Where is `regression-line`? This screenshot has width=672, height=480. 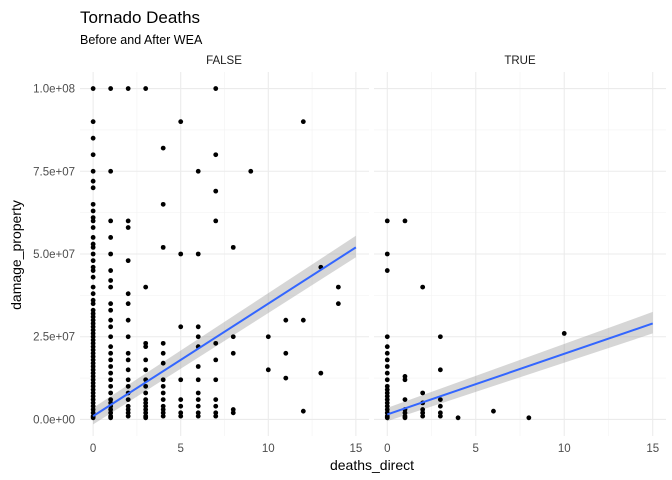
regression-line is located at coordinates (520, 369).